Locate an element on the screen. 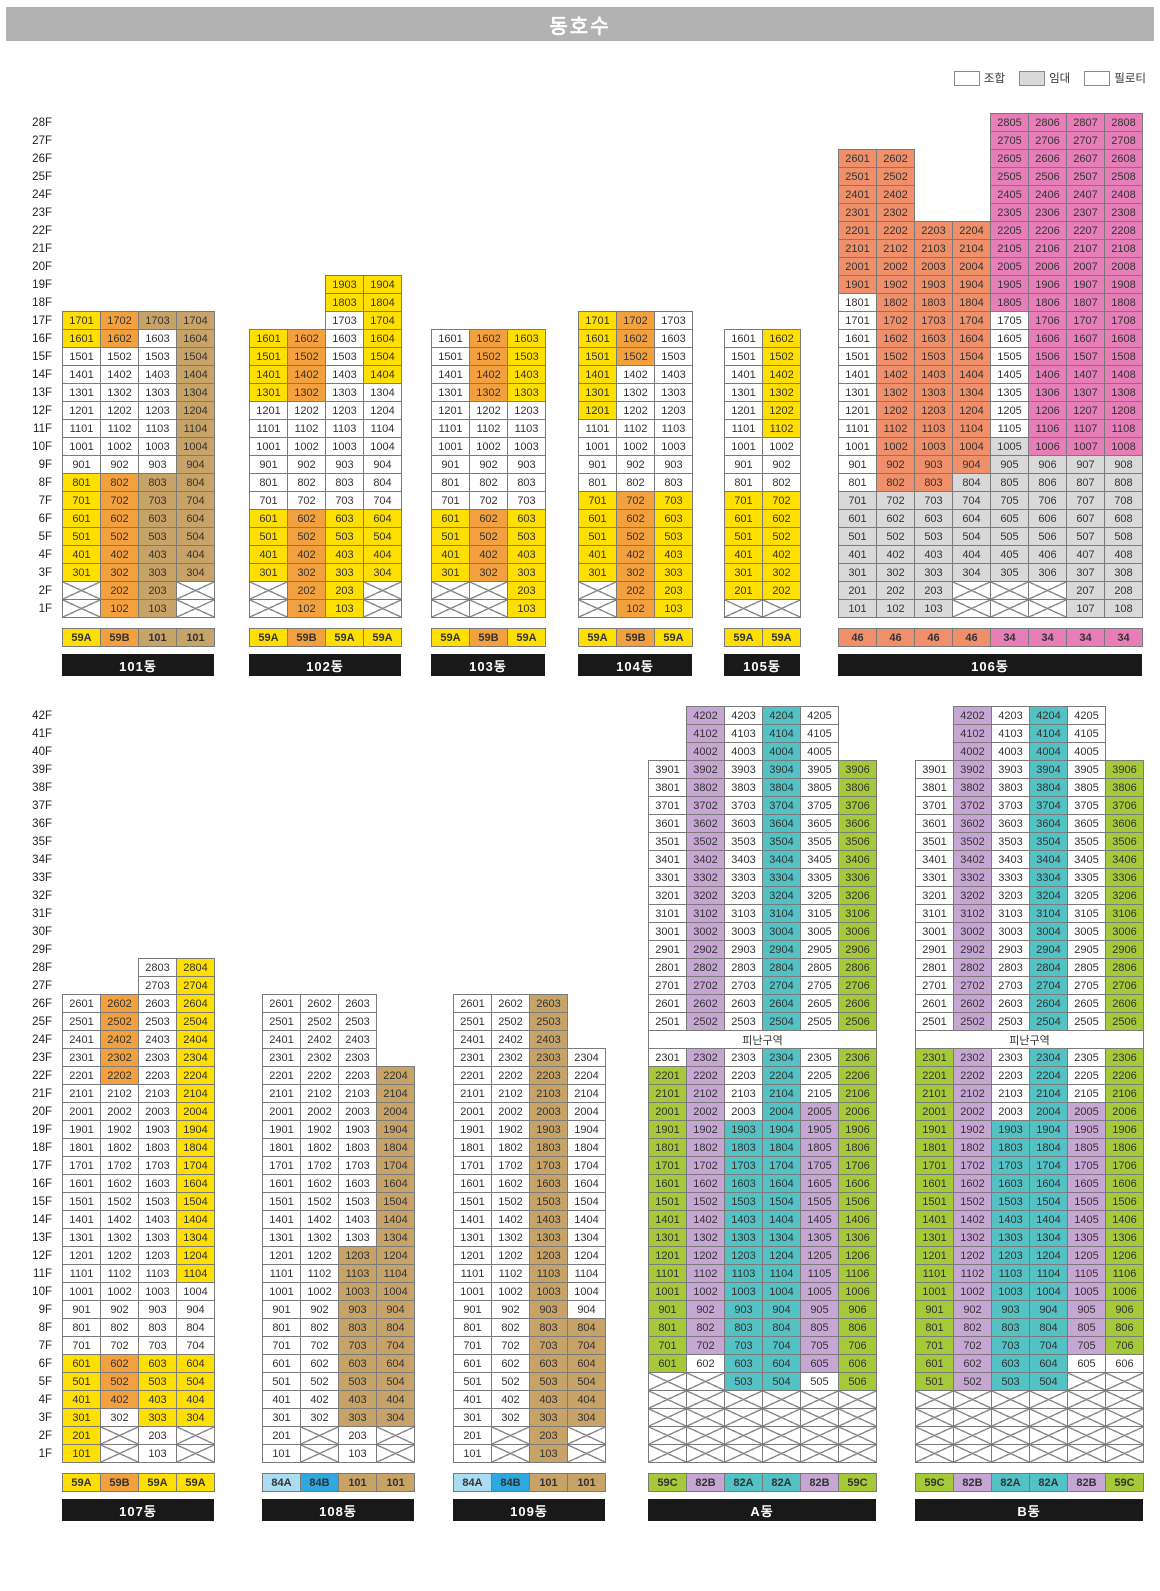 Image resolution: width=1160 pixels, height=1591 pixels. unit-cell: 2202 is located at coordinates (510, 1075).